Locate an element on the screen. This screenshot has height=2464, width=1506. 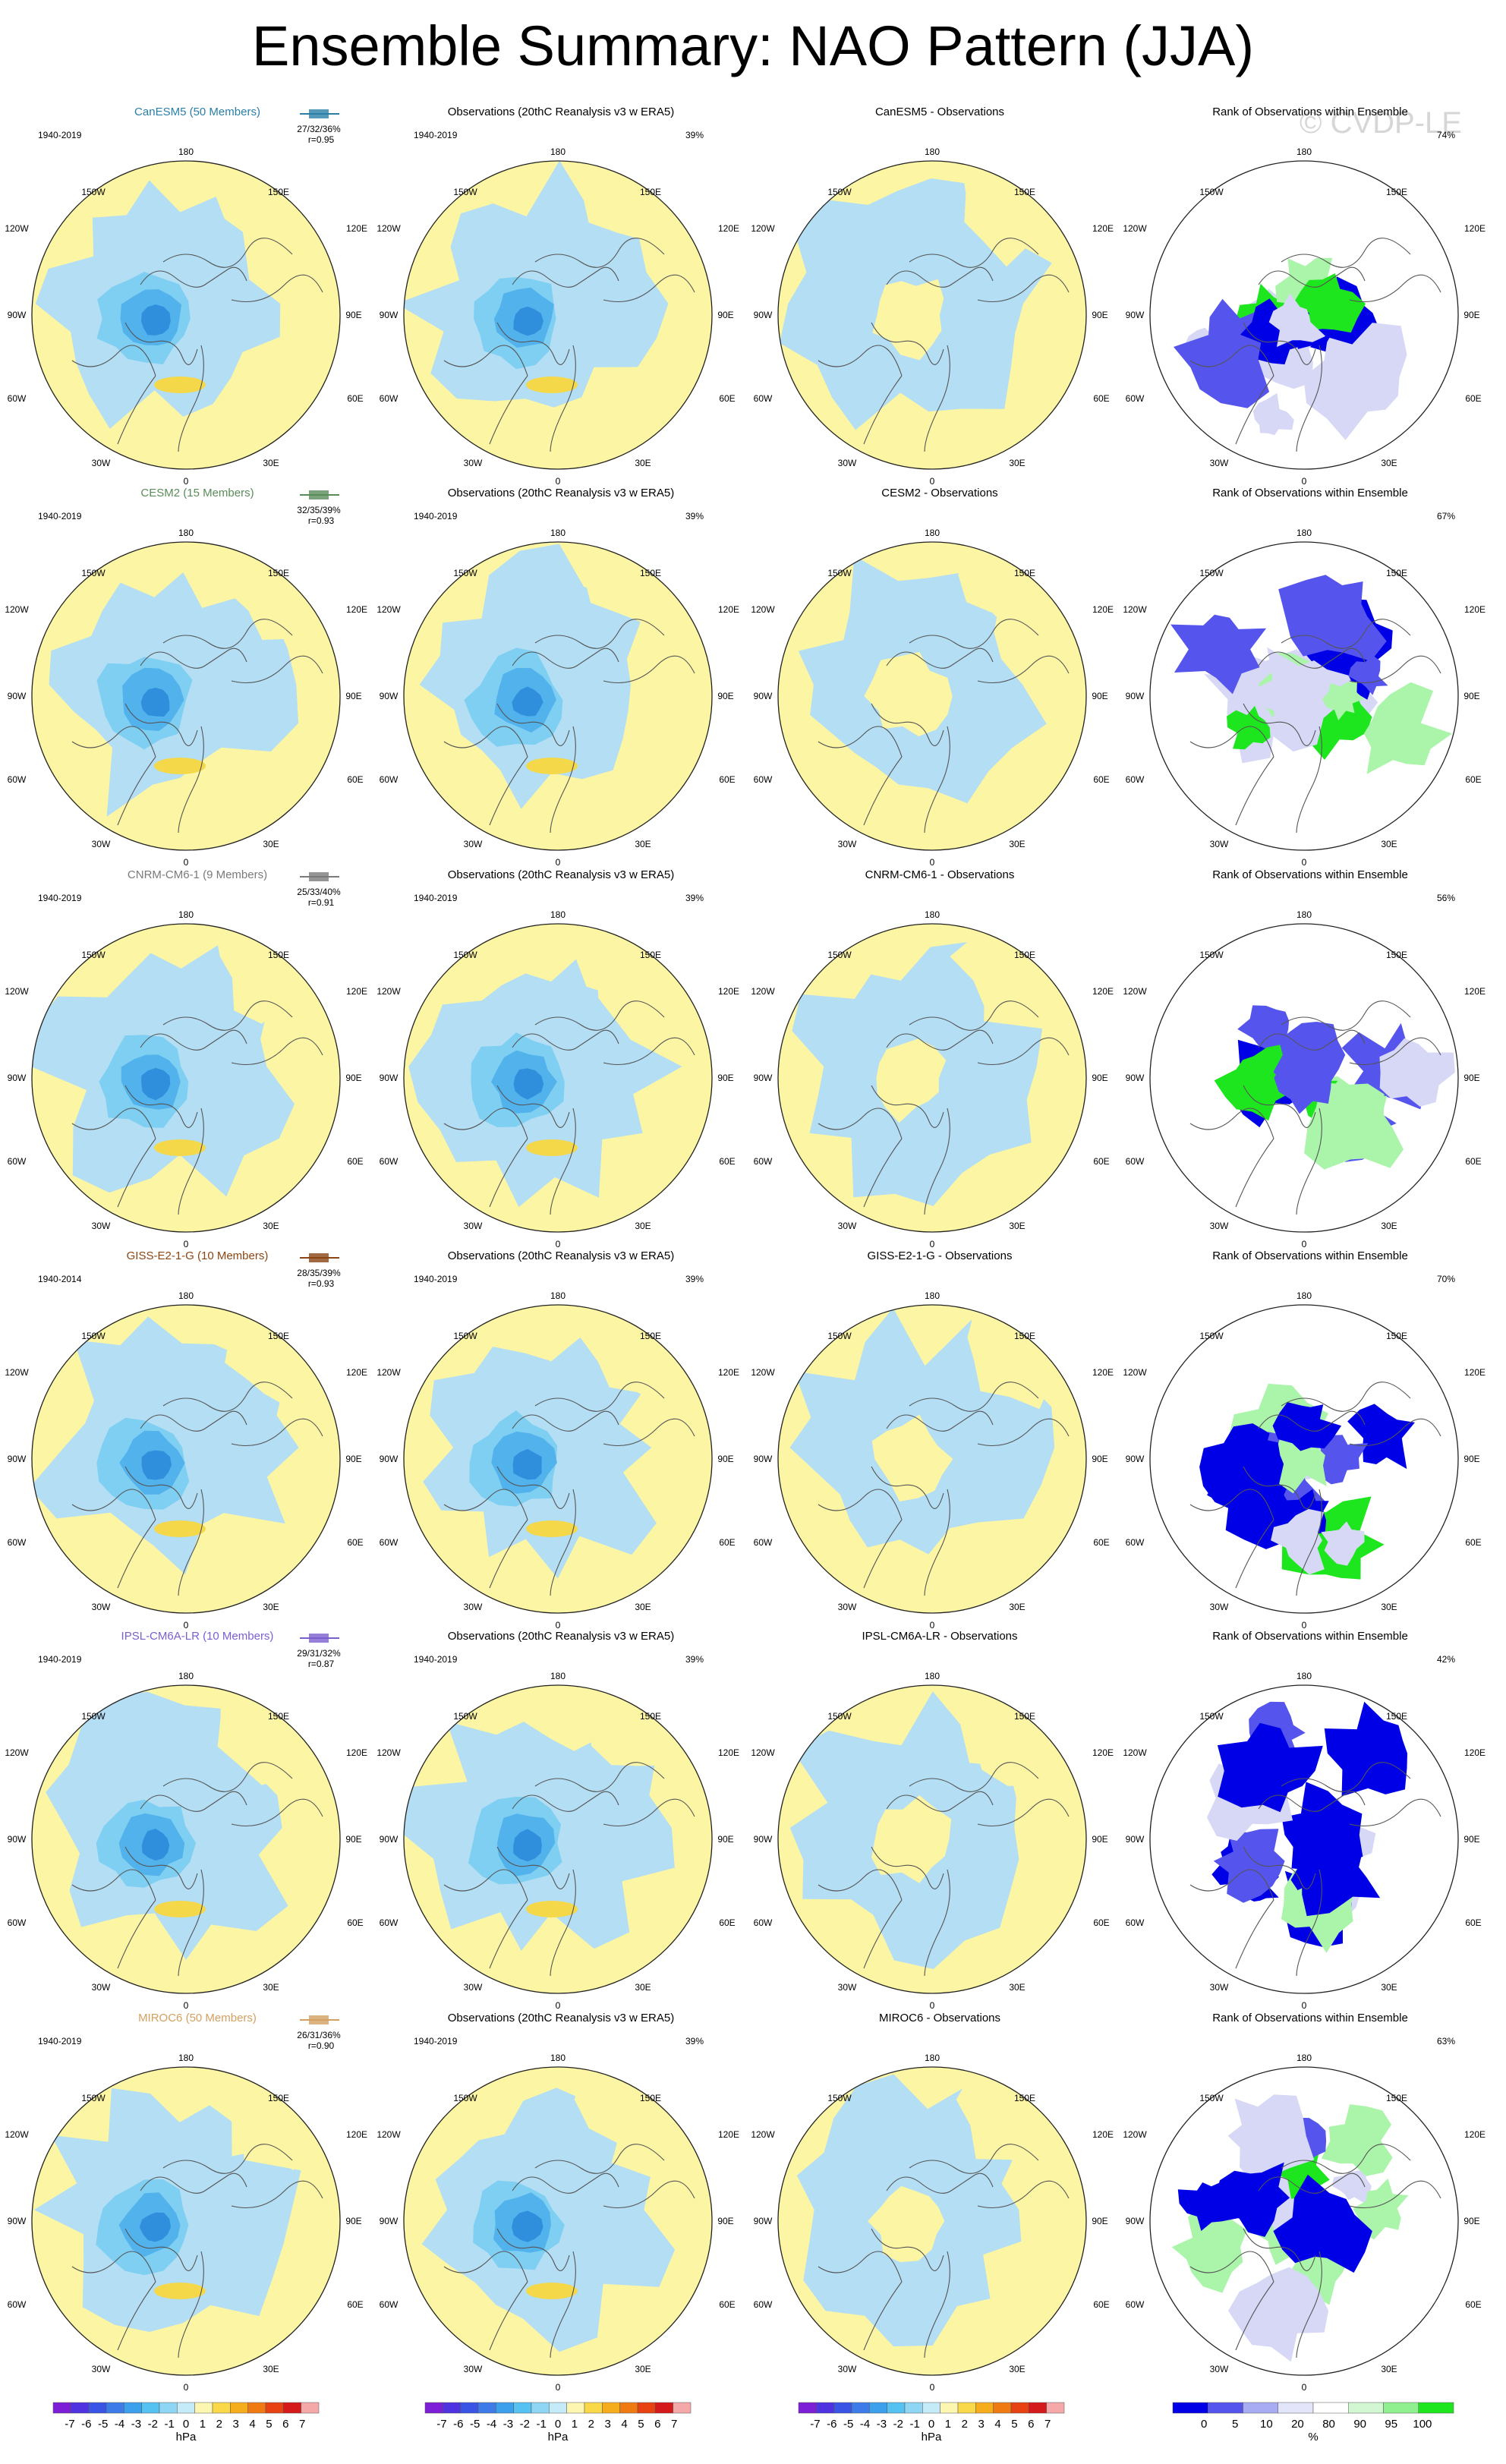
colorbar-label: 6 is located at coordinates (657, 2424).